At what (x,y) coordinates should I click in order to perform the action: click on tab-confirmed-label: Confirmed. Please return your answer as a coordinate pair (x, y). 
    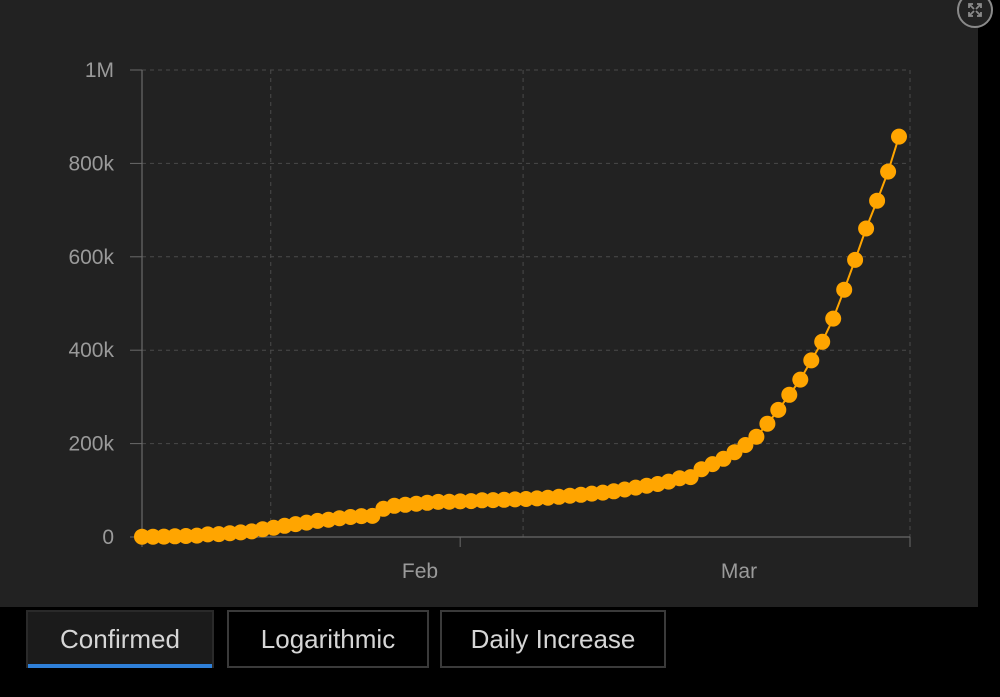
    Looking at the image, I should click on (120, 639).